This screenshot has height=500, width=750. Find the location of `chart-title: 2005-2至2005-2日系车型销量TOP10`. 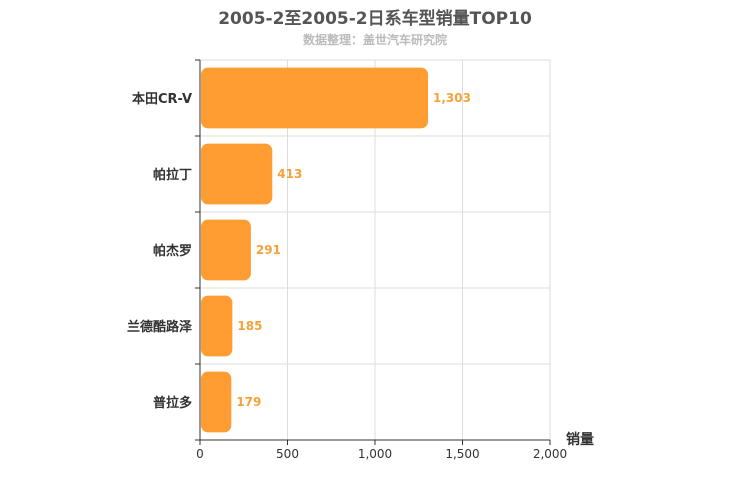

chart-title: 2005-2至2005-2日系车型销量TOP10 is located at coordinates (375, 19).